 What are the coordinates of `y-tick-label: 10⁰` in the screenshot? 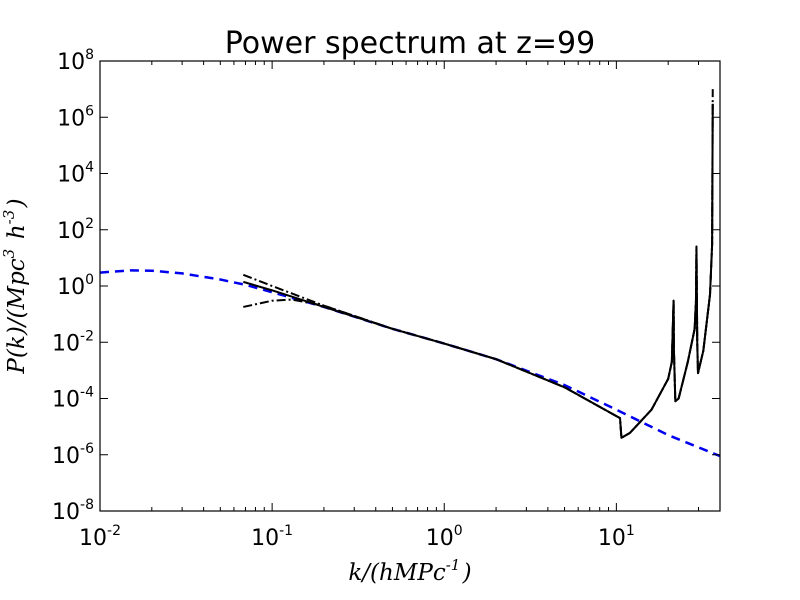 It's located at (75, 286).